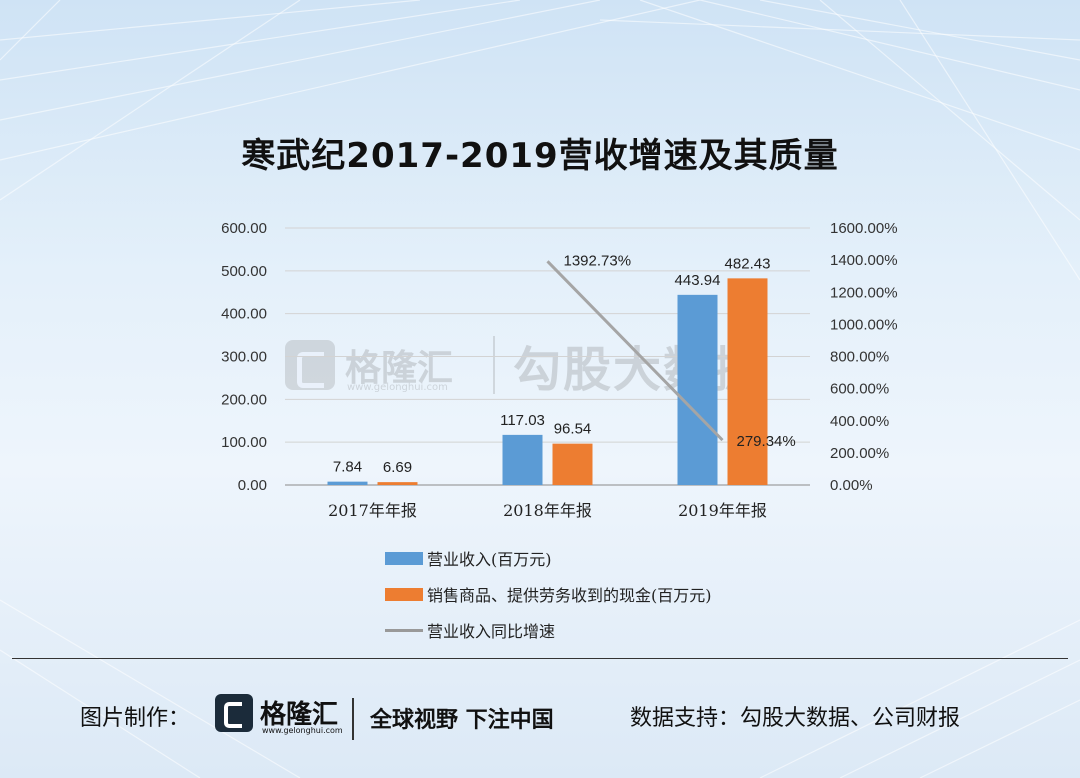  Describe the element at coordinates (864, 228) in the screenshot. I see `y-right-tick-label: 1600.00%` at that location.